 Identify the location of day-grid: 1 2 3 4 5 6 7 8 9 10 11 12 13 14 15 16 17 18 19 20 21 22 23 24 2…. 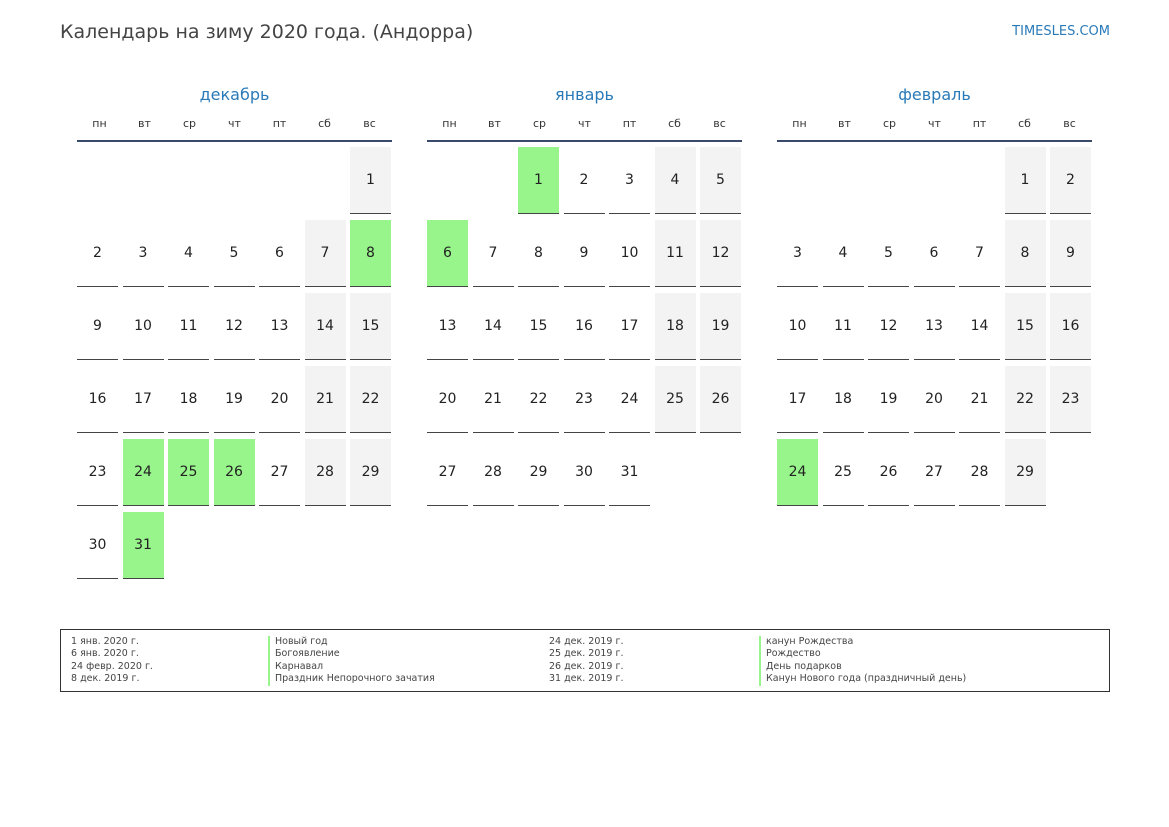
(234, 362).